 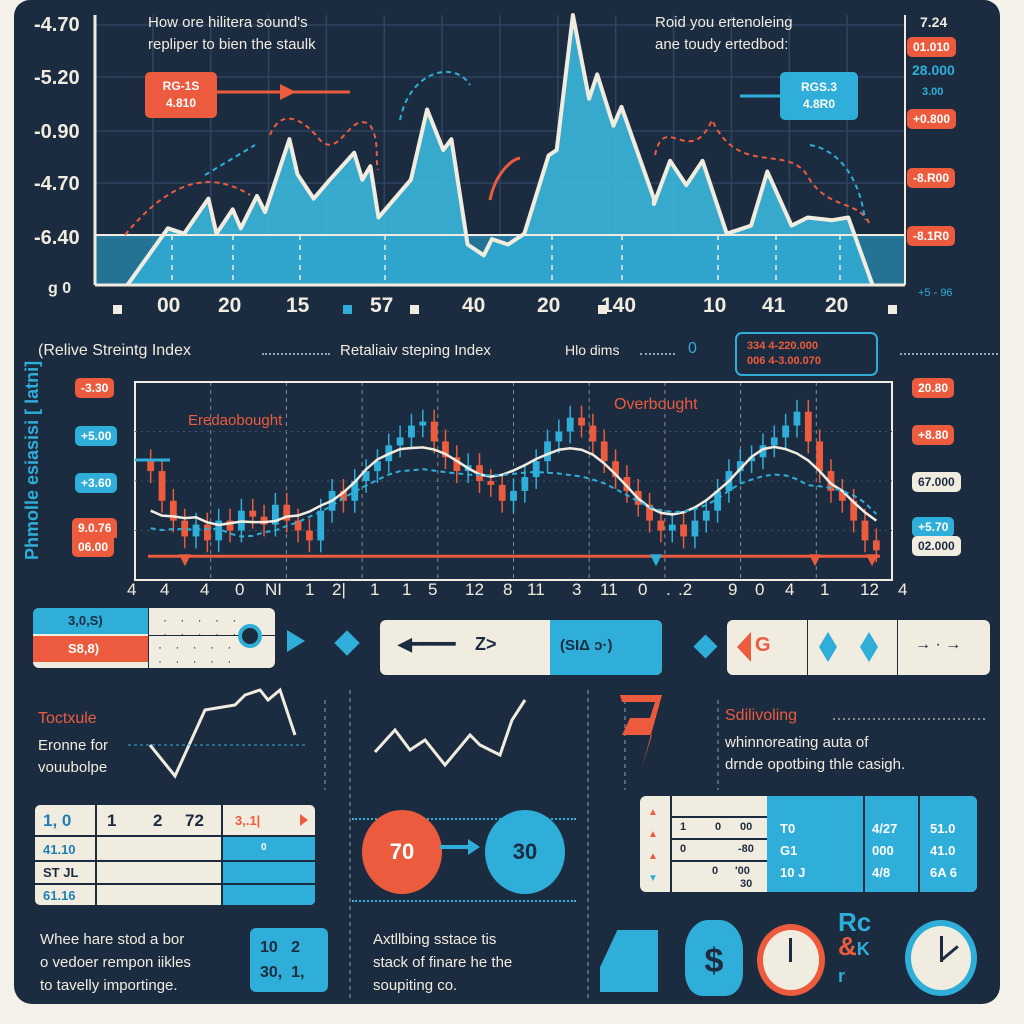 I want to click on signal-line-dashed, so click(x=514, y=503).